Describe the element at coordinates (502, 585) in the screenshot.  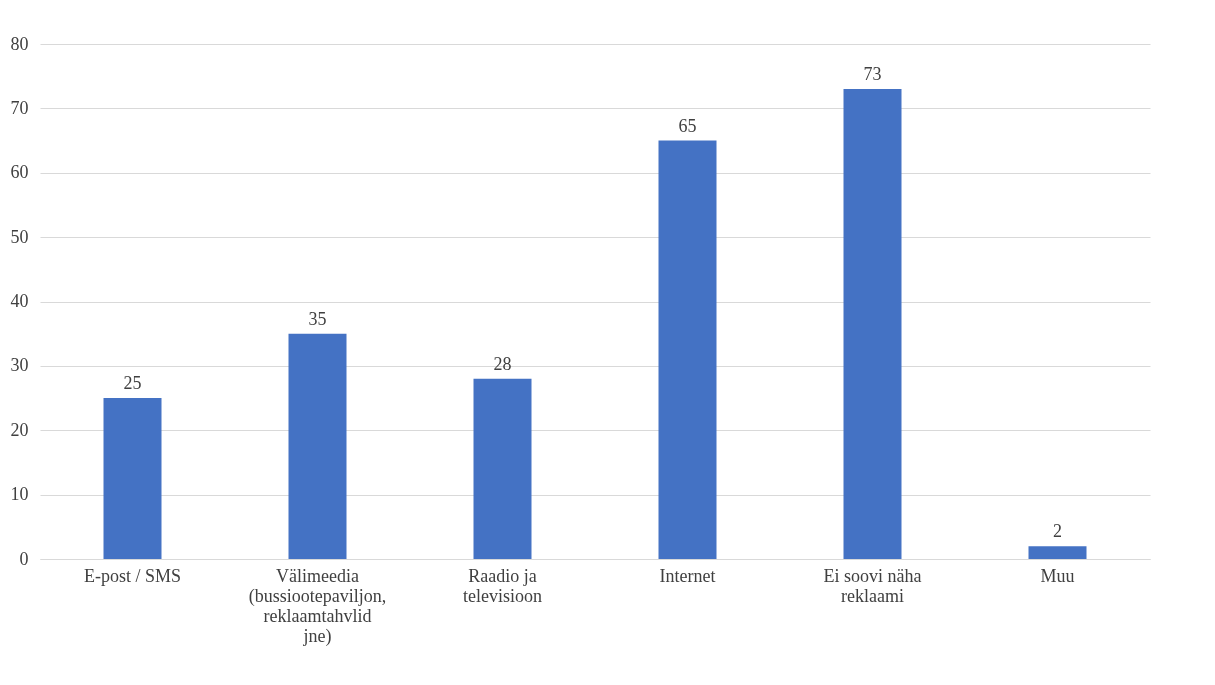
I see `x-tick-label: Raadio ja televisioon` at that location.